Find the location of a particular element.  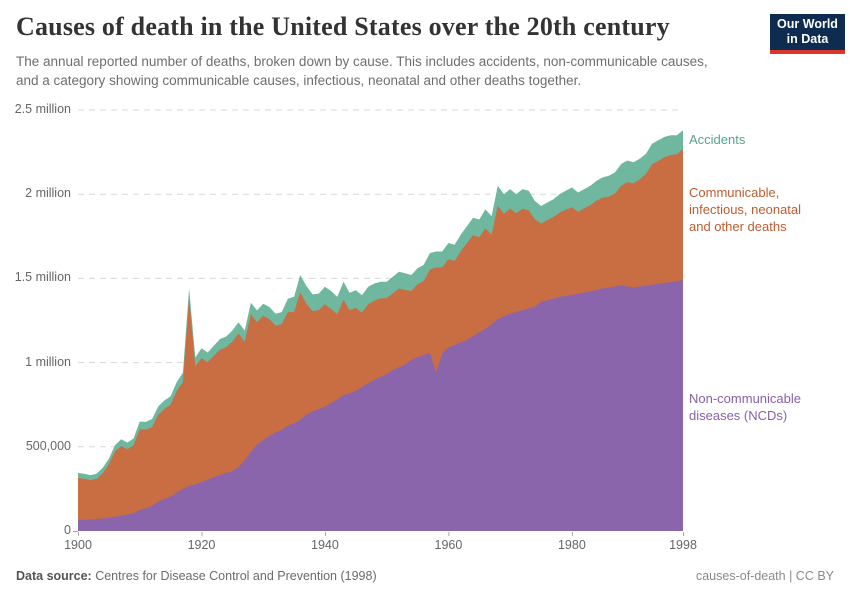

x-tick-label: 1998 is located at coordinates (683, 545).